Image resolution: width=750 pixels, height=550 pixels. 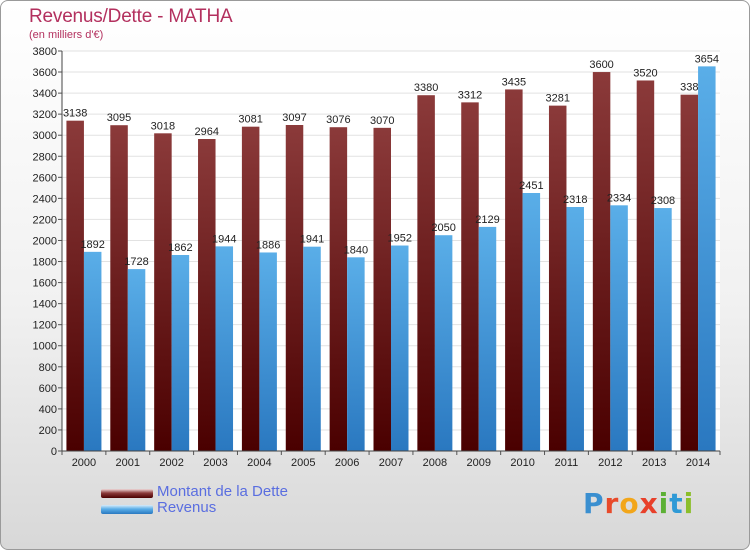 I want to click on legend-swatch-debt, so click(x=127, y=493).